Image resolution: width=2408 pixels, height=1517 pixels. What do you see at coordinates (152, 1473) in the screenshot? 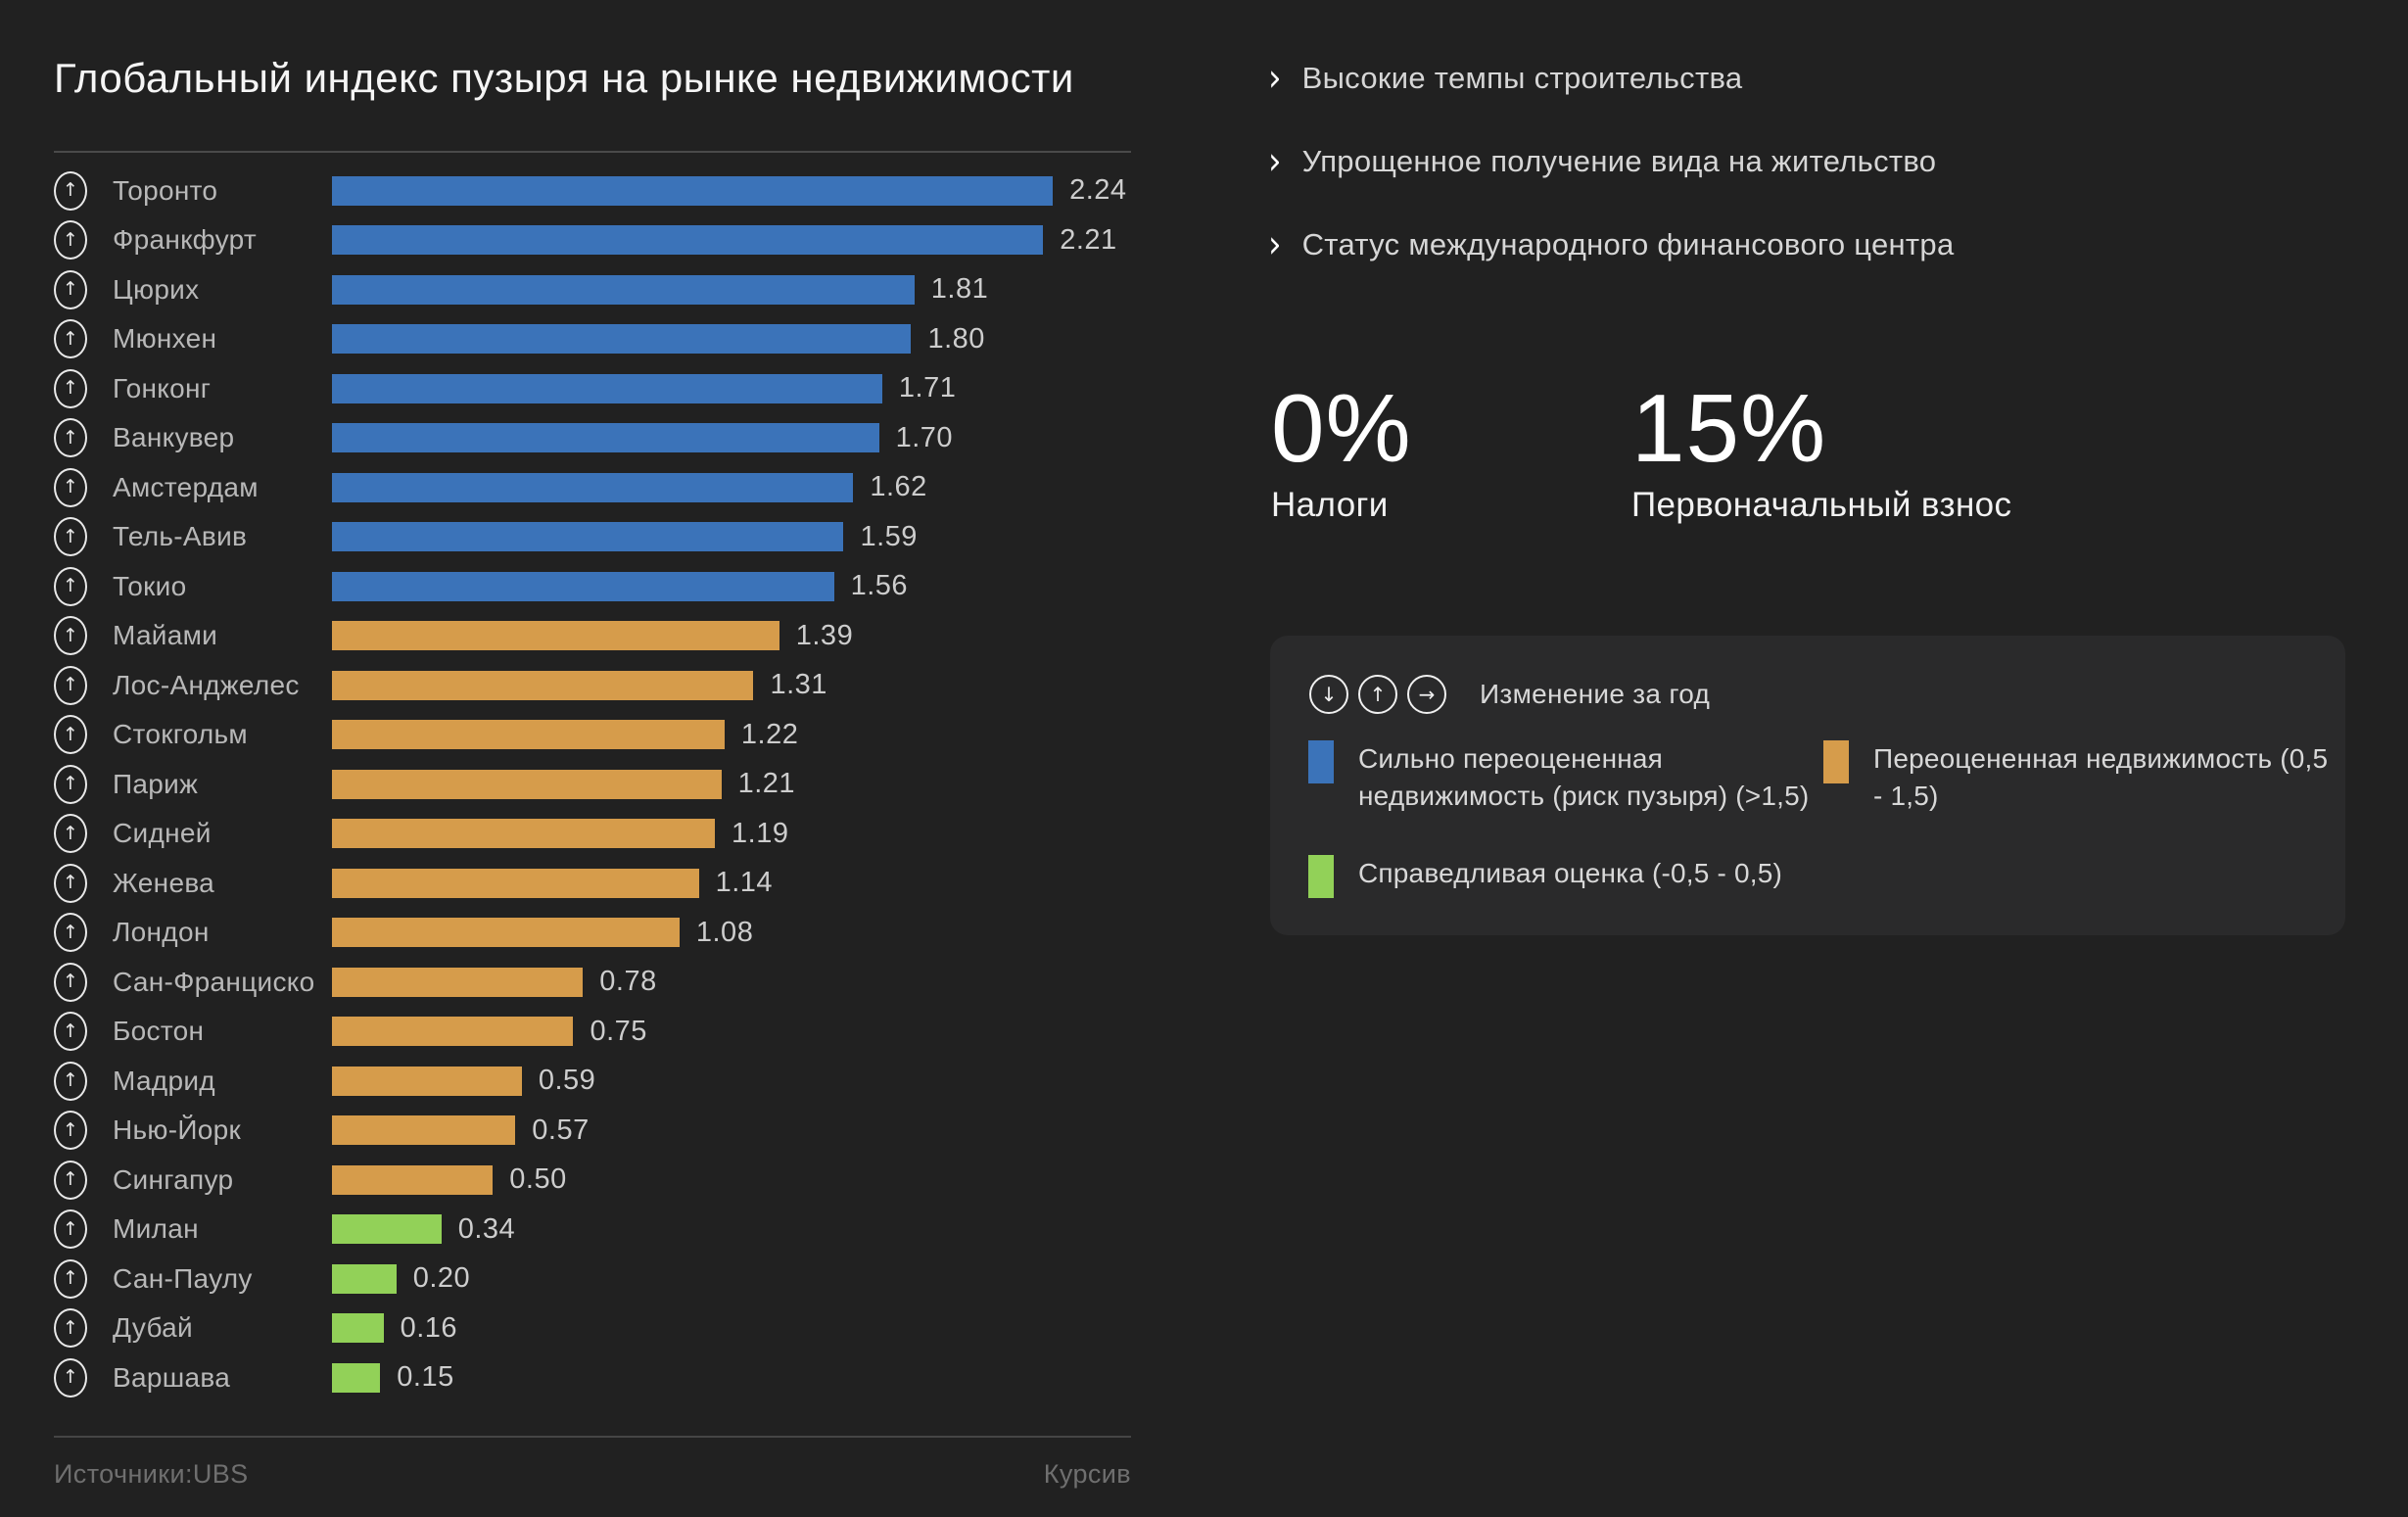
I see `source-label: Источники:UBS` at bounding box center [152, 1473].